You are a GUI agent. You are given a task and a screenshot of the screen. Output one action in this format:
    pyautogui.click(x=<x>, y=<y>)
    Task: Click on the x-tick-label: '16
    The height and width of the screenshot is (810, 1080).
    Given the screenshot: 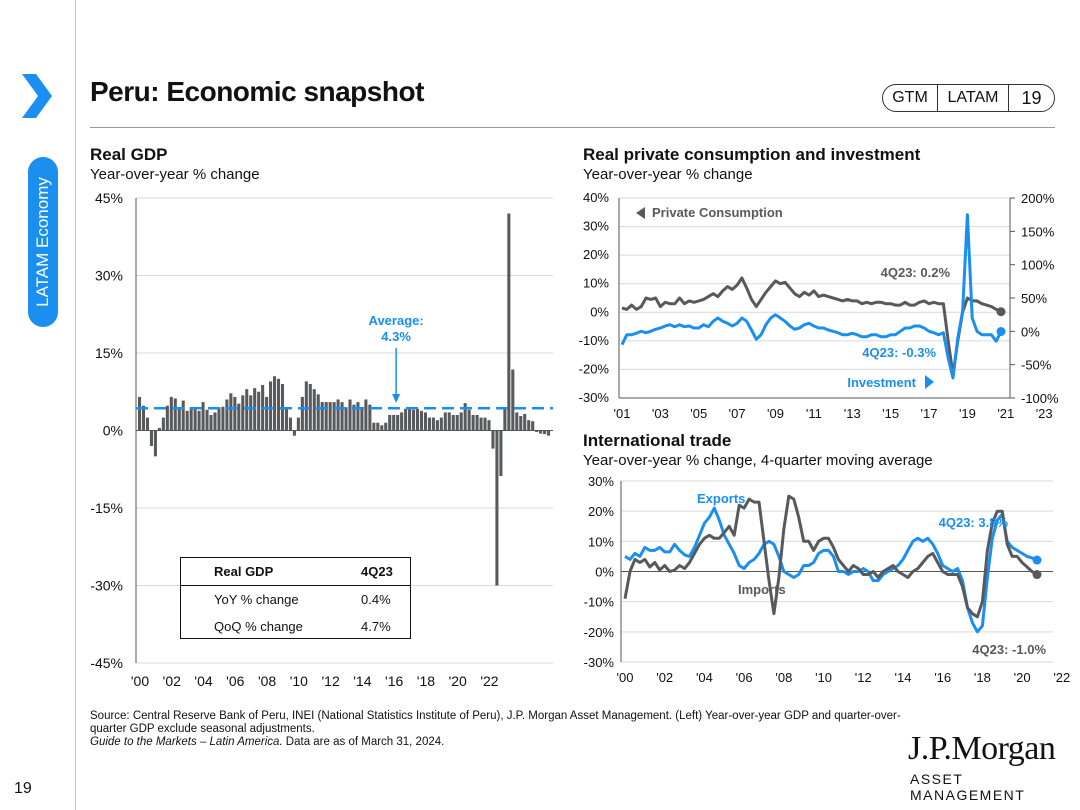 What is the action you would take?
    pyautogui.click(x=942, y=677)
    